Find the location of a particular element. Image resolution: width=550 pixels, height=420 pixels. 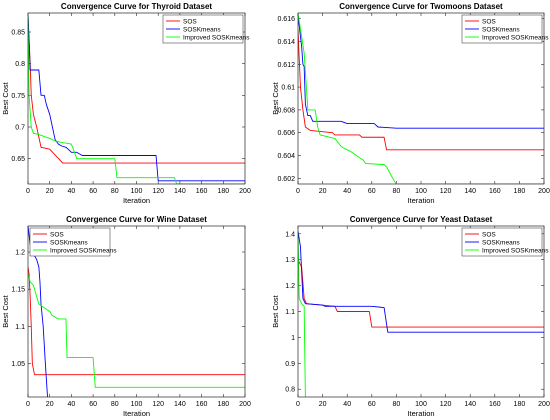

chart-title: Convergence Curve for Twomoons Dataset is located at coordinates (421, 6).